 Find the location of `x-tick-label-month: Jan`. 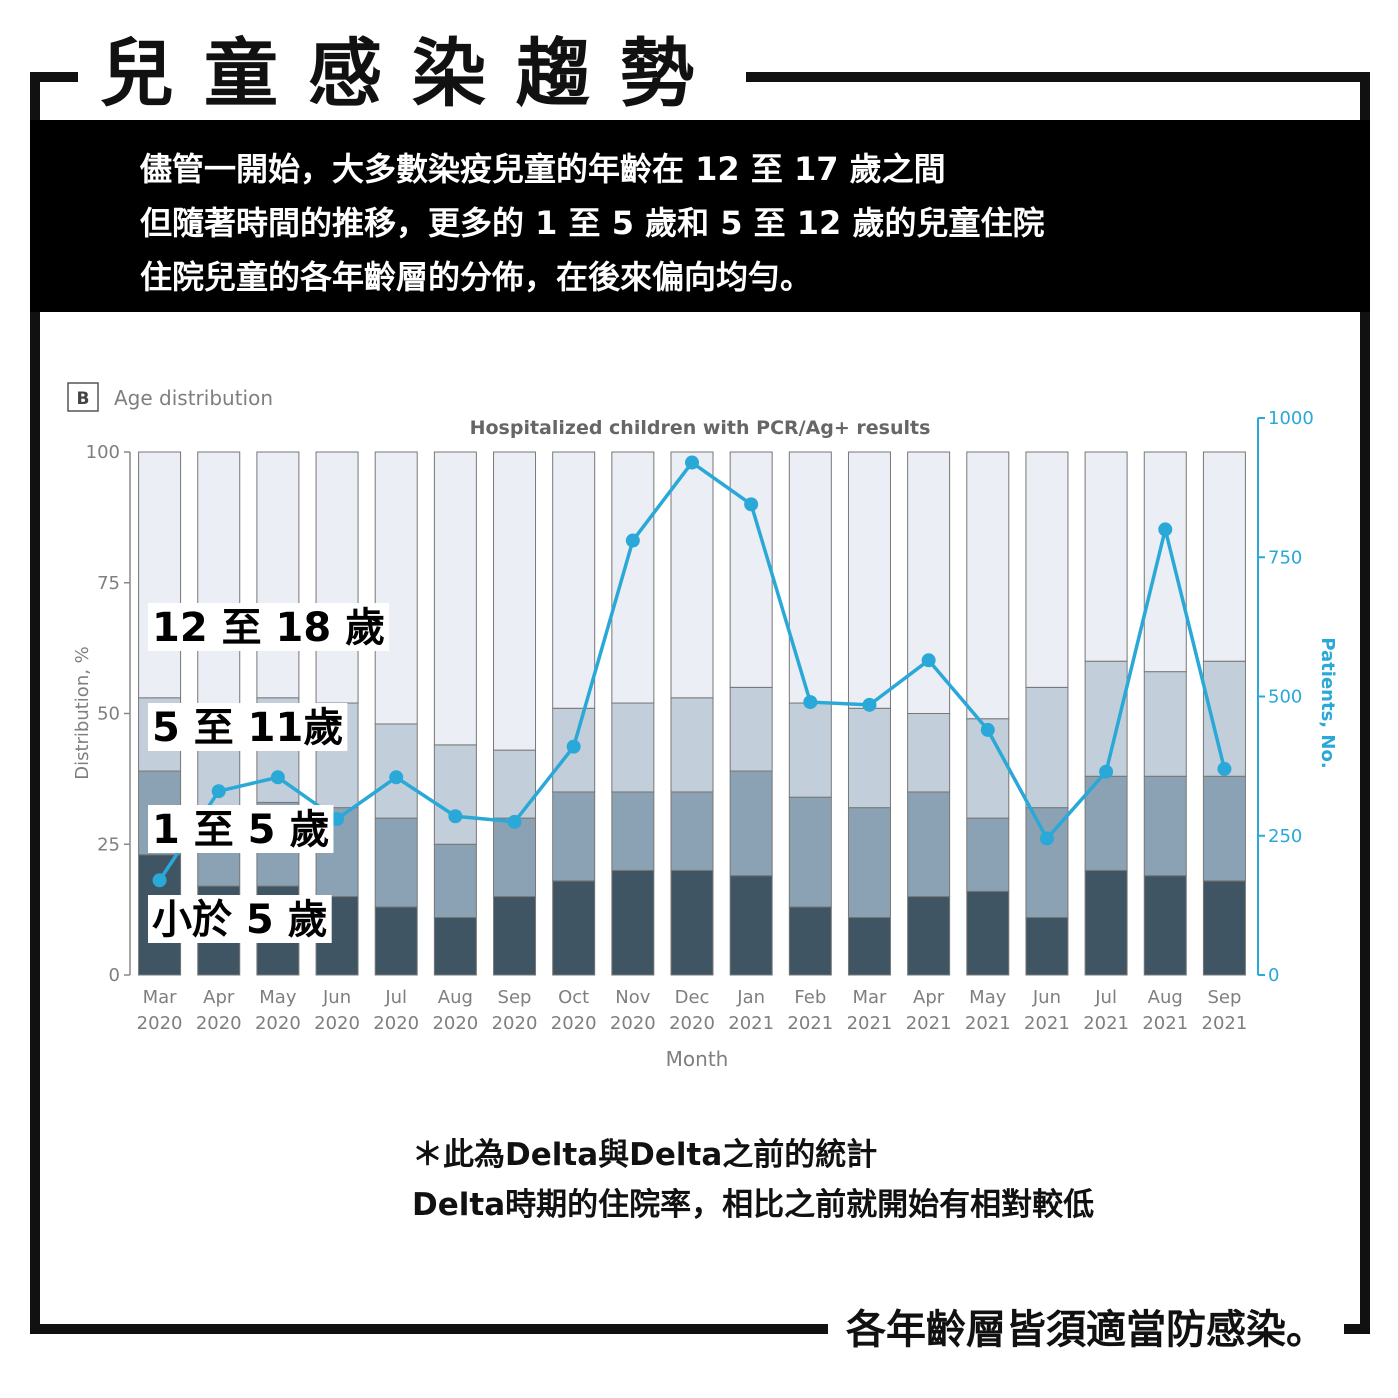

x-tick-label-month: Jan is located at coordinates (750, 997).